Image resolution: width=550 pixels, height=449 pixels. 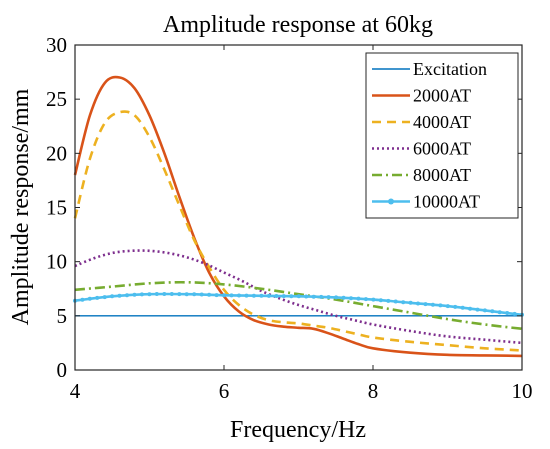 I want to click on legend-label: 4000AT, so click(x=442, y=122).